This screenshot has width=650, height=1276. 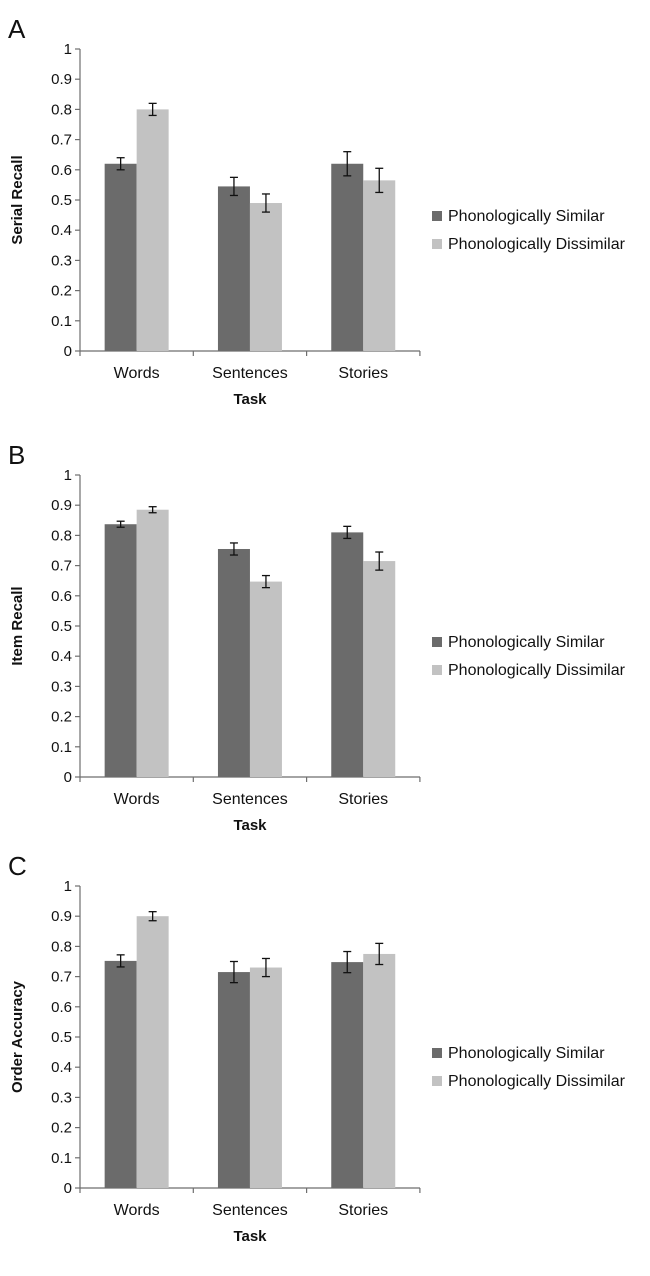 I want to click on y-axis-title: Item Recall, so click(x=17, y=625).